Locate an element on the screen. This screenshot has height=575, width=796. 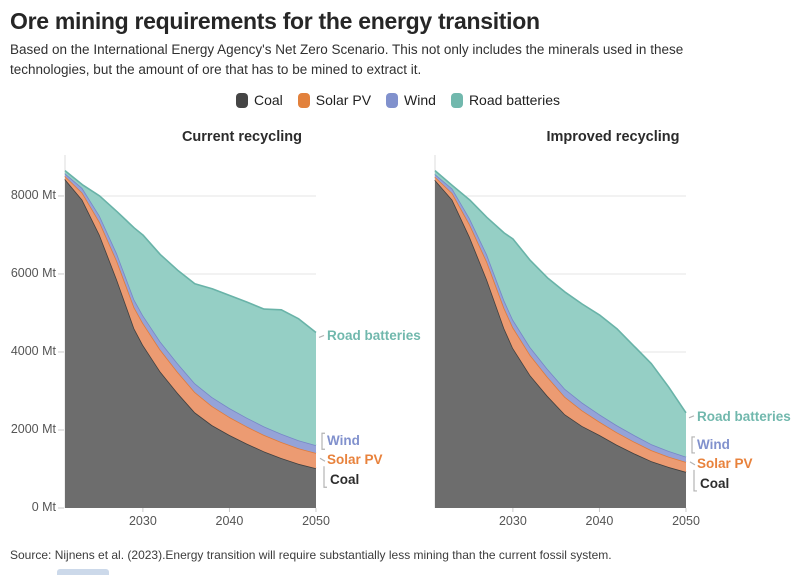
y-axis-label: 0 Mt is located at coordinates (43, 507).